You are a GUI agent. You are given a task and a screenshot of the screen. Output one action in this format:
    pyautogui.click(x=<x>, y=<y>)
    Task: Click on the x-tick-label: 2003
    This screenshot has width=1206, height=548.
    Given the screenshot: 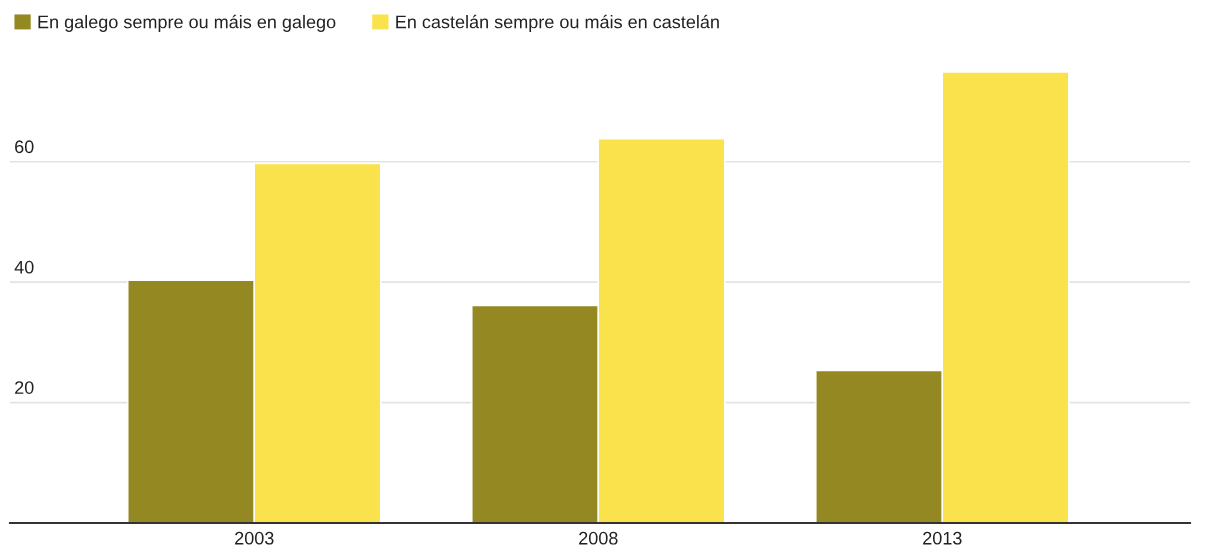 What is the action you would take?
    pyautogui.click(x=254, y=538)
    